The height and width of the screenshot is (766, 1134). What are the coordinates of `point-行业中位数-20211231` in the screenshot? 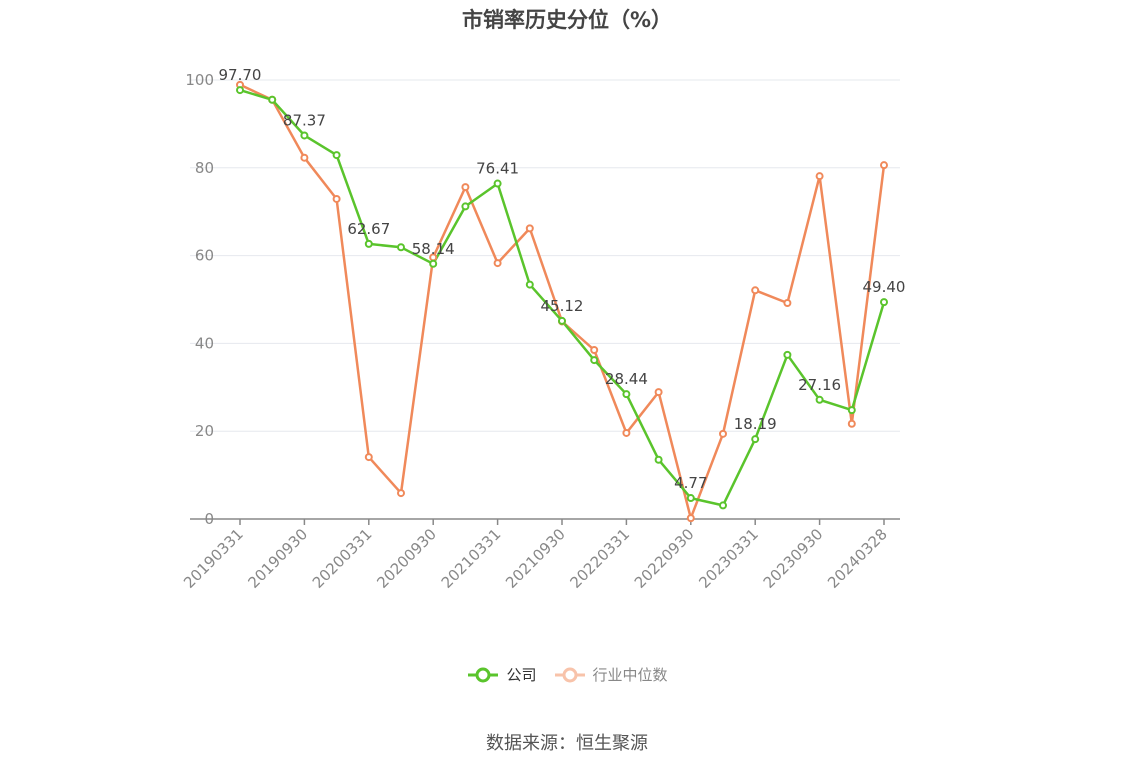 It's located at (594, 349).